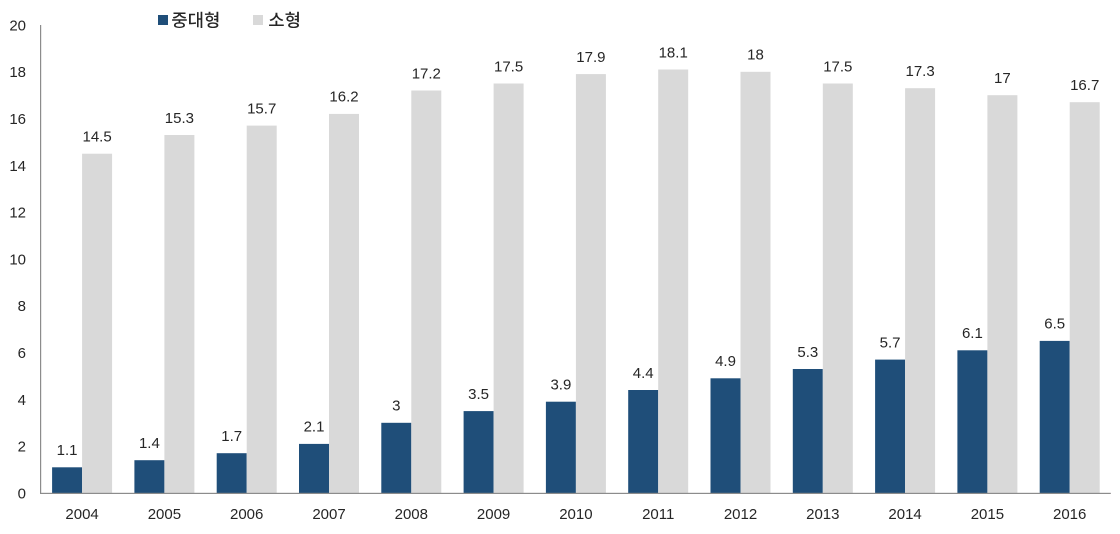 This screenshot has width=1120, height=534. What do you see at coordinates (81, 514) in the screenshot?
I see `svg-text: 2004` at bounding box center [81, 514].